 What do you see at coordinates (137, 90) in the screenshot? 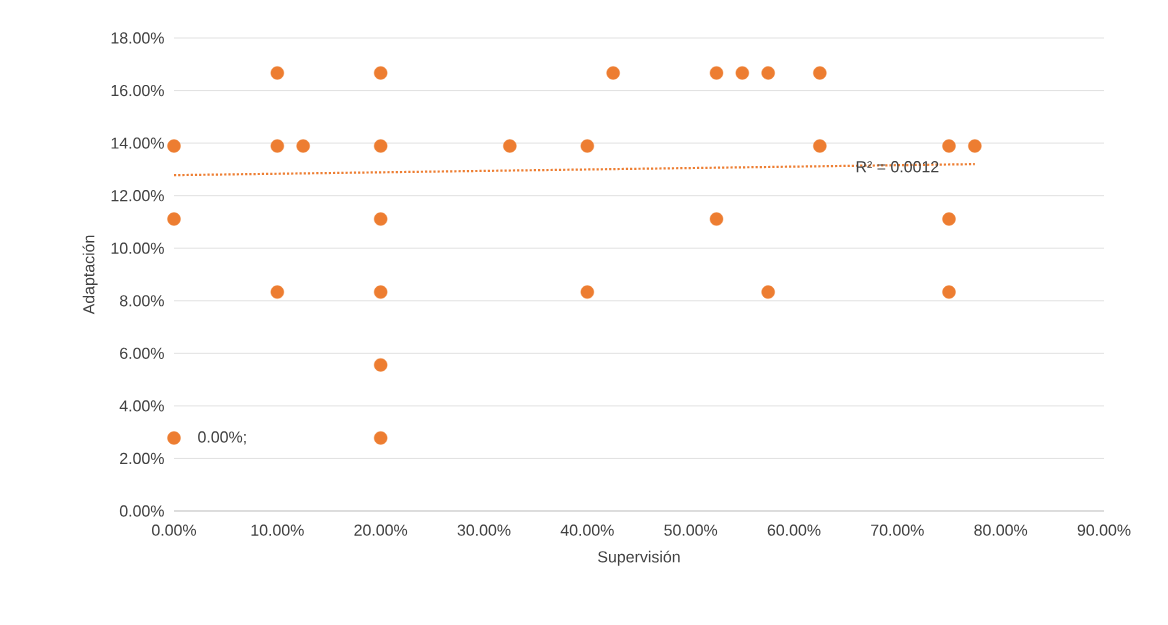
I see `y-tick-label: 16.00%` at bounding box center [137, 90].